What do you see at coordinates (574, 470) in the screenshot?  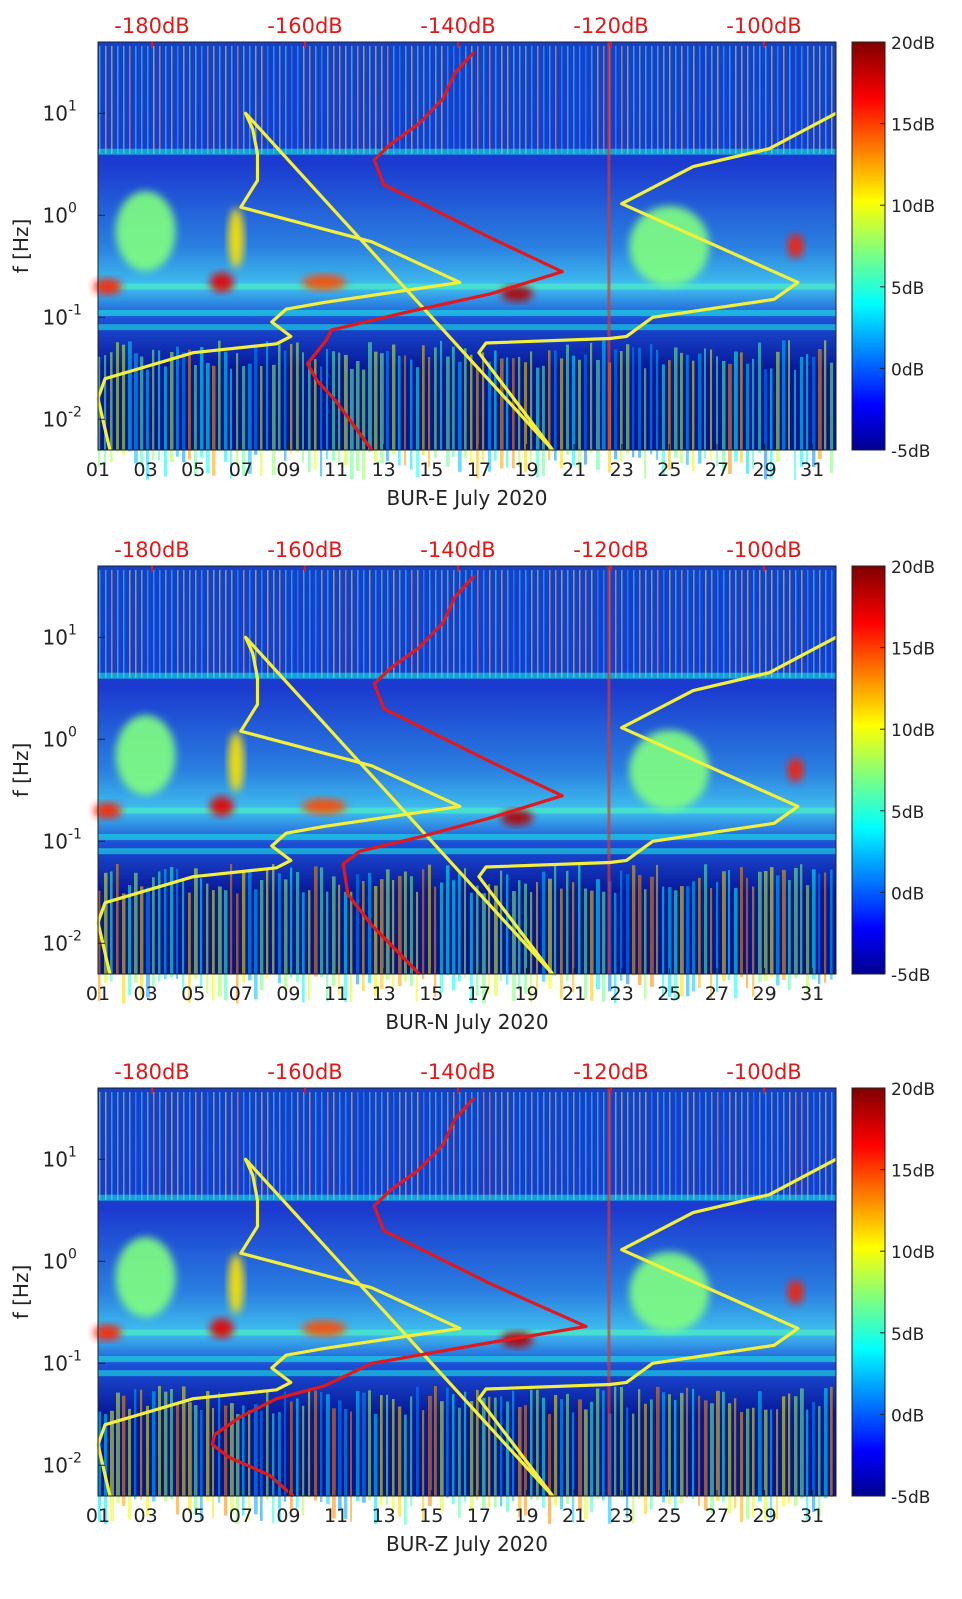 I see `x-tick-label: 21` at bounding box center [574, 470].